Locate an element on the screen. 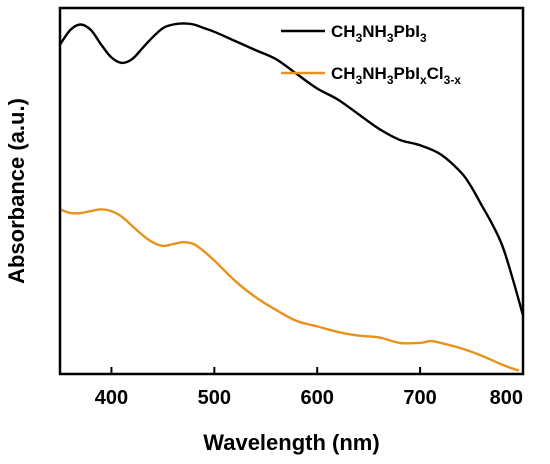 This screenshot has width=550, height=464. legend-subscript: x is located at coordinates (423, 80).